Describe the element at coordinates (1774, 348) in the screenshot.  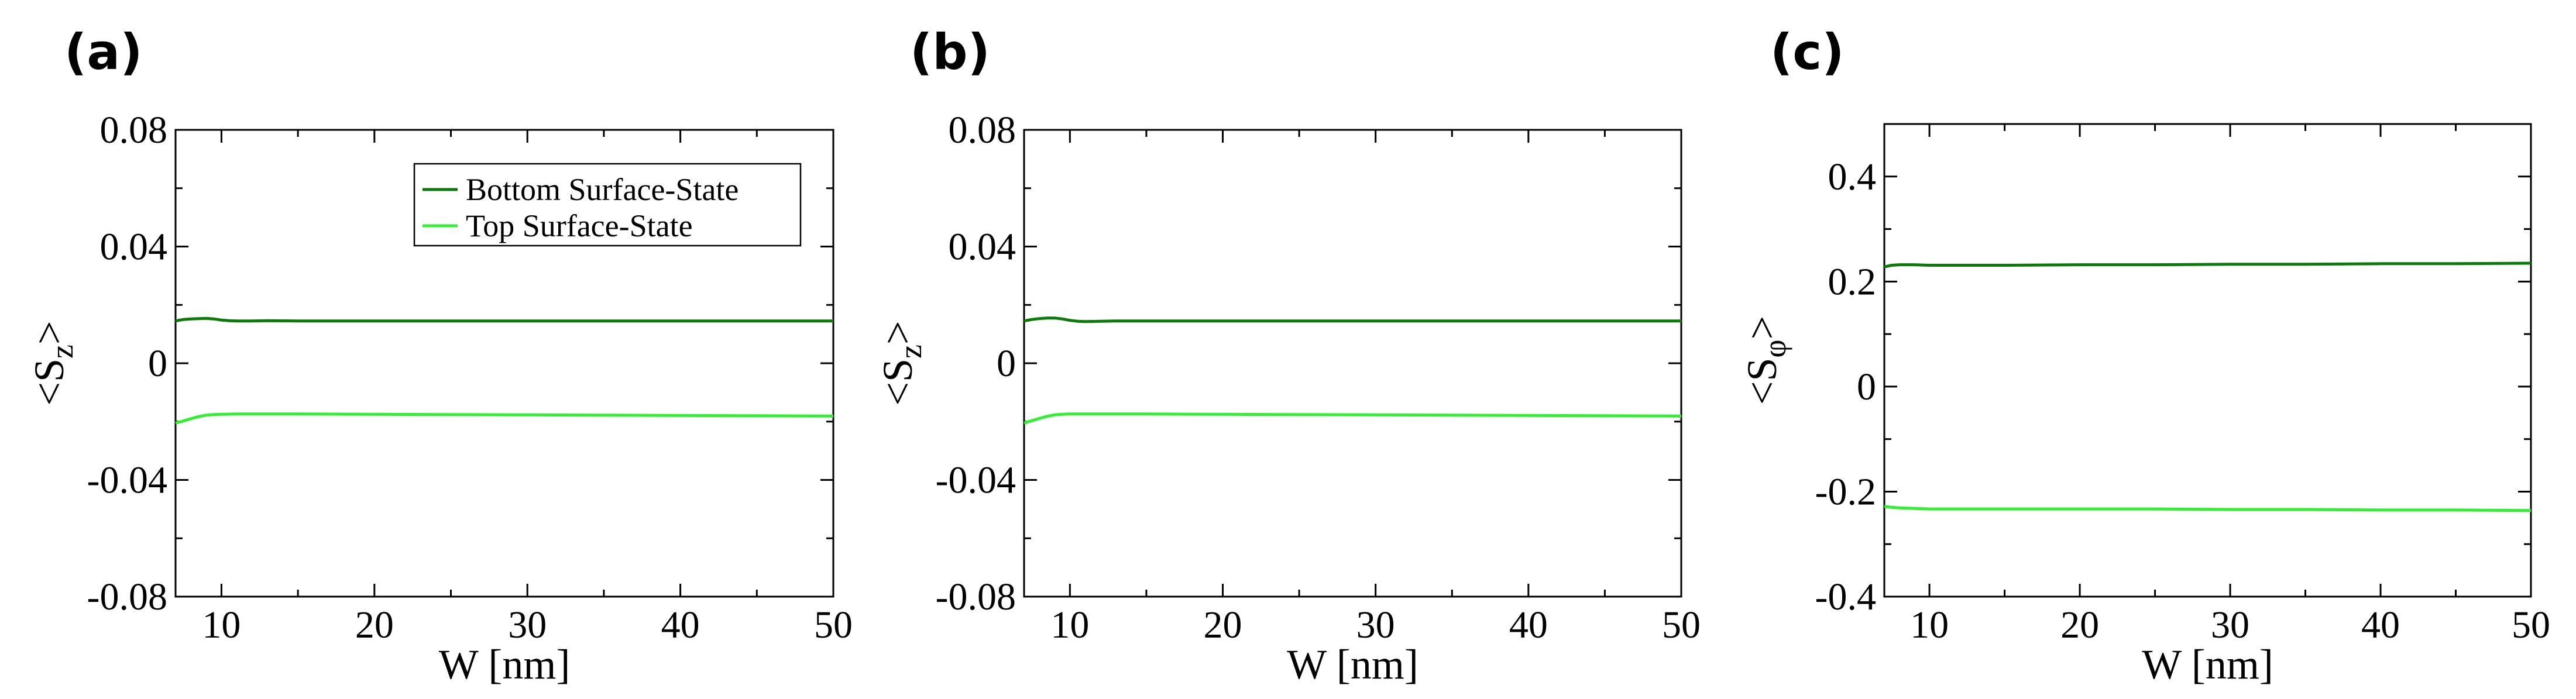
I see `y-axis-label-subscript: φ` at that location.